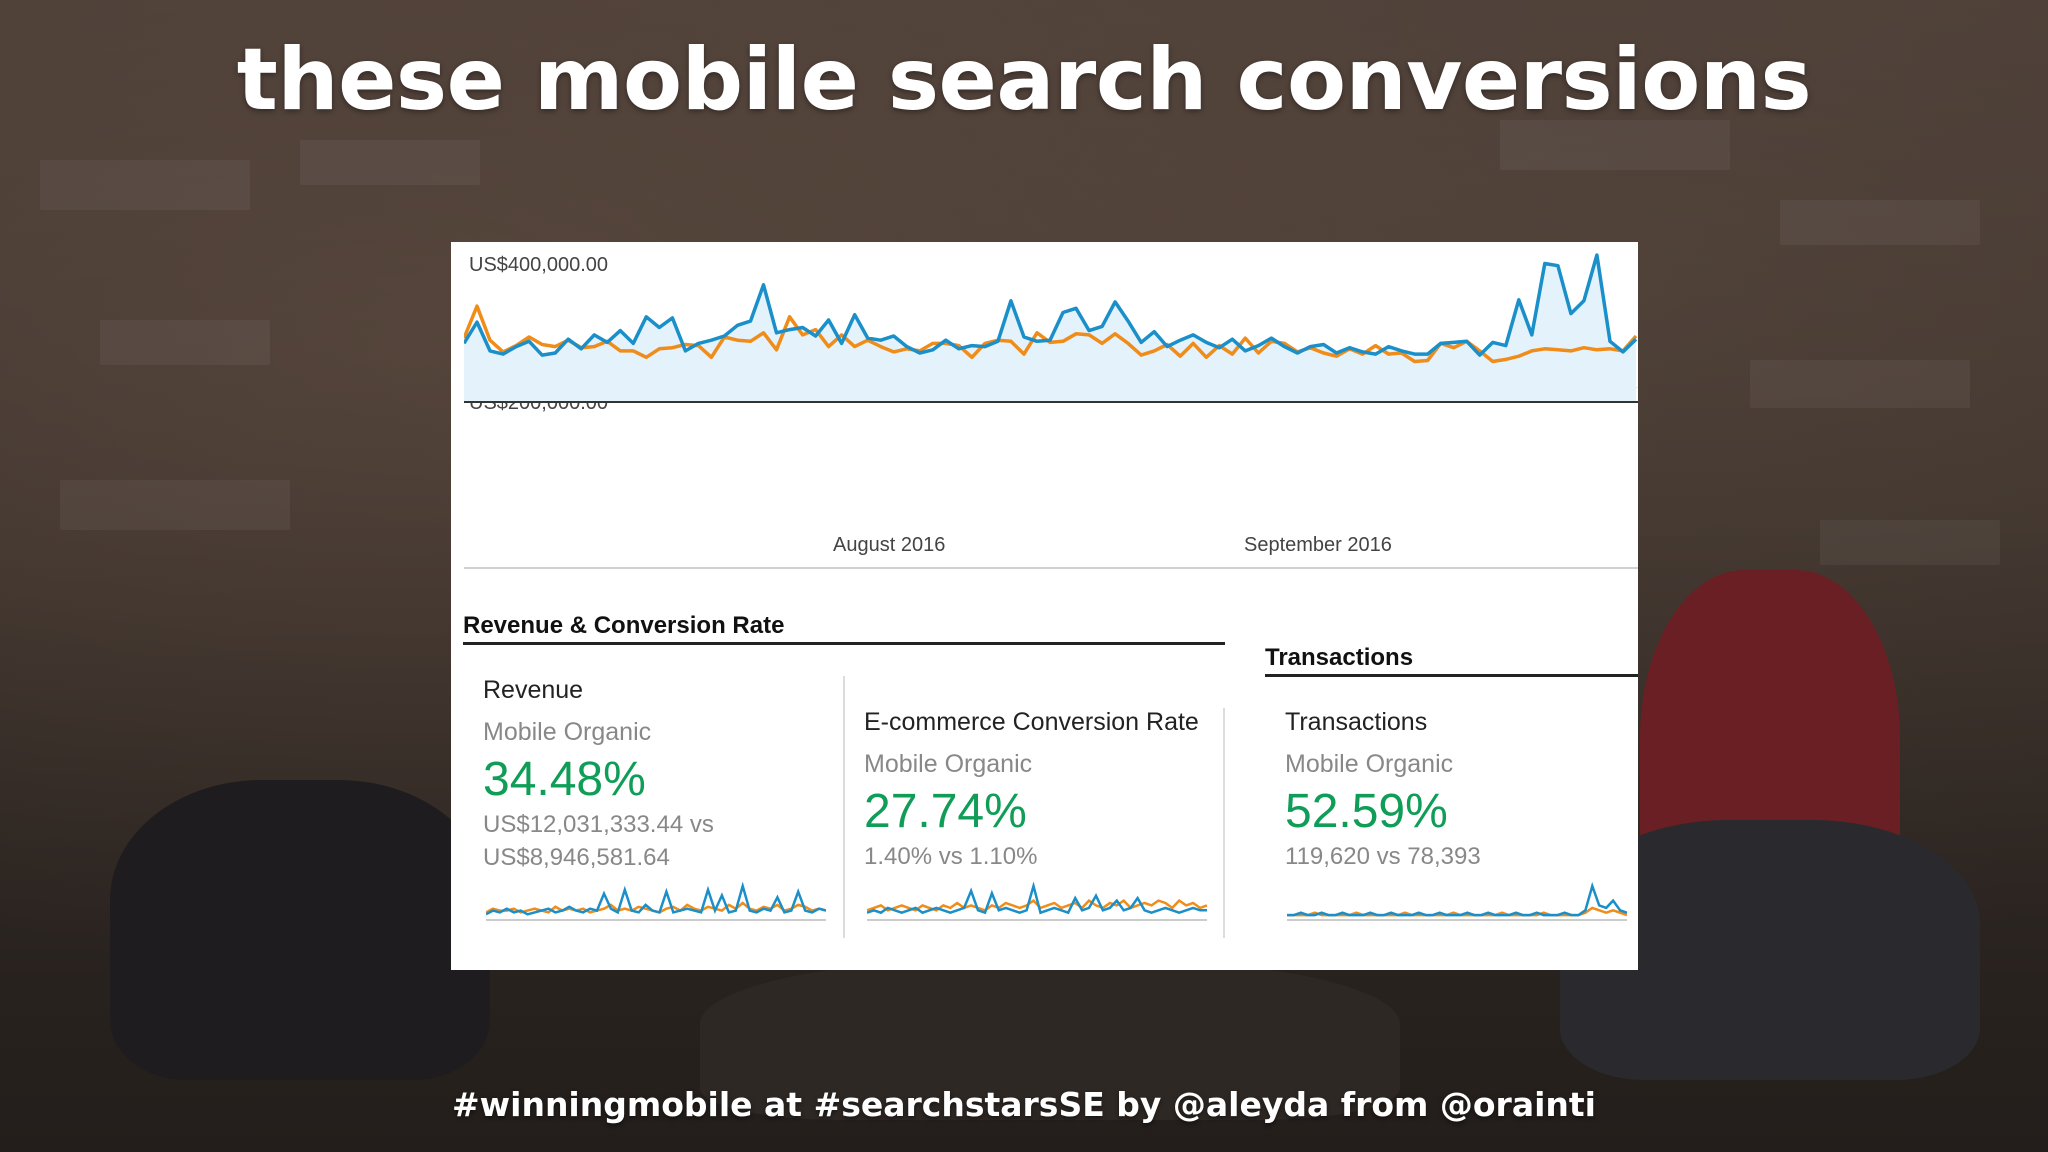 This screenshot has height=1152, width=2048. What do you see at coordinates (539, 265) in the screenshot?
I see `y-tick-top: US$400,000.00` at bounding box center [539, 265].